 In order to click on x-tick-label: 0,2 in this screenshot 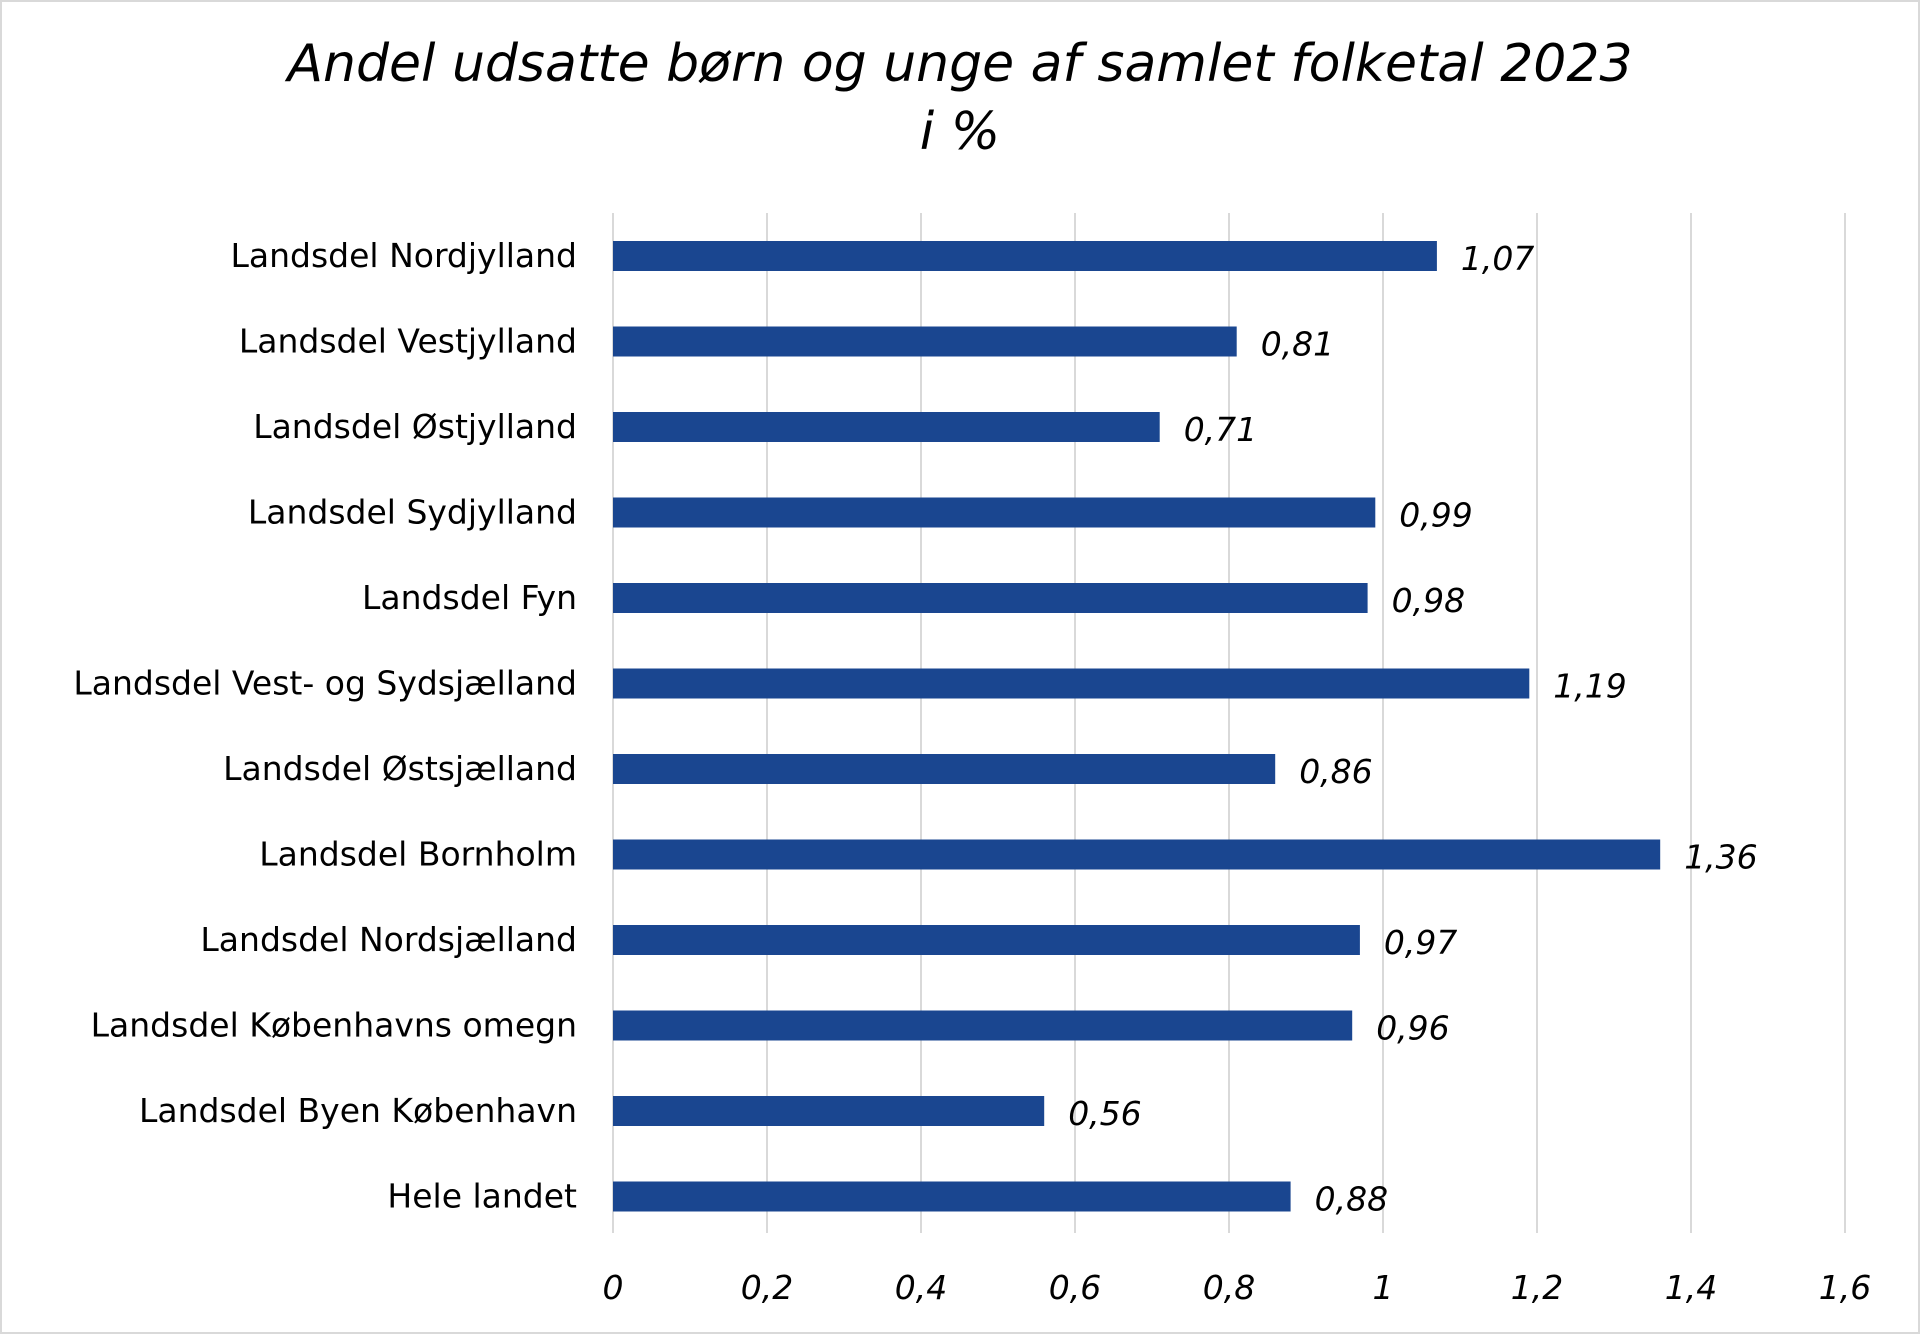, I will do `click(767, 1287)`.